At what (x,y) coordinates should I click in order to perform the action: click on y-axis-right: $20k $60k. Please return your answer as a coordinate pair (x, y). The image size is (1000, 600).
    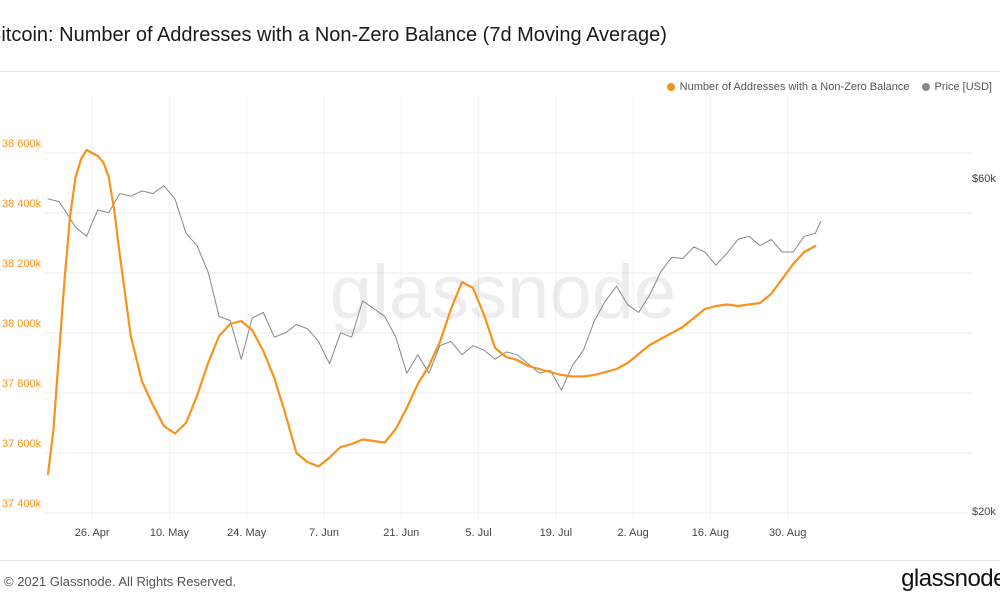
    Looking at the image, I should click on (984, 345).